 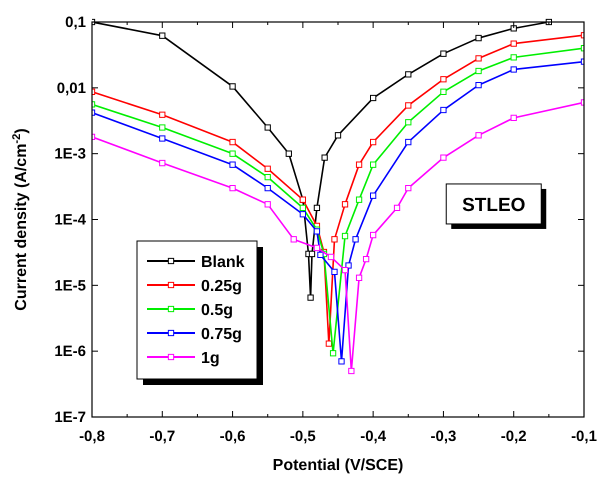 I want to click on x-axis-title: Potential (V/SCE), so click(x=338, y=465).